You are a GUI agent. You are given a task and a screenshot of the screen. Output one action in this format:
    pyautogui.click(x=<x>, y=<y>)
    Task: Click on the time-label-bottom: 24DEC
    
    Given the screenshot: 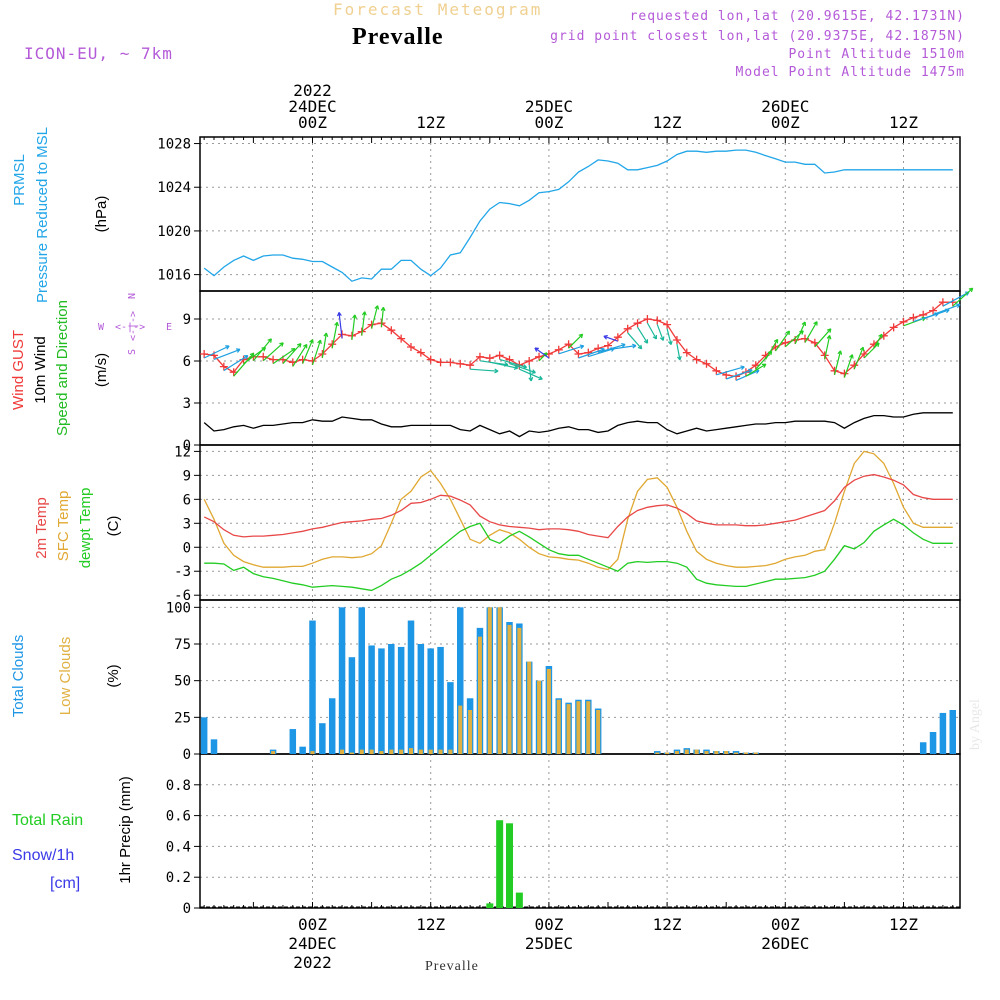 What is the action you would take?
    pyautogui.click(x=312, y=943)
    